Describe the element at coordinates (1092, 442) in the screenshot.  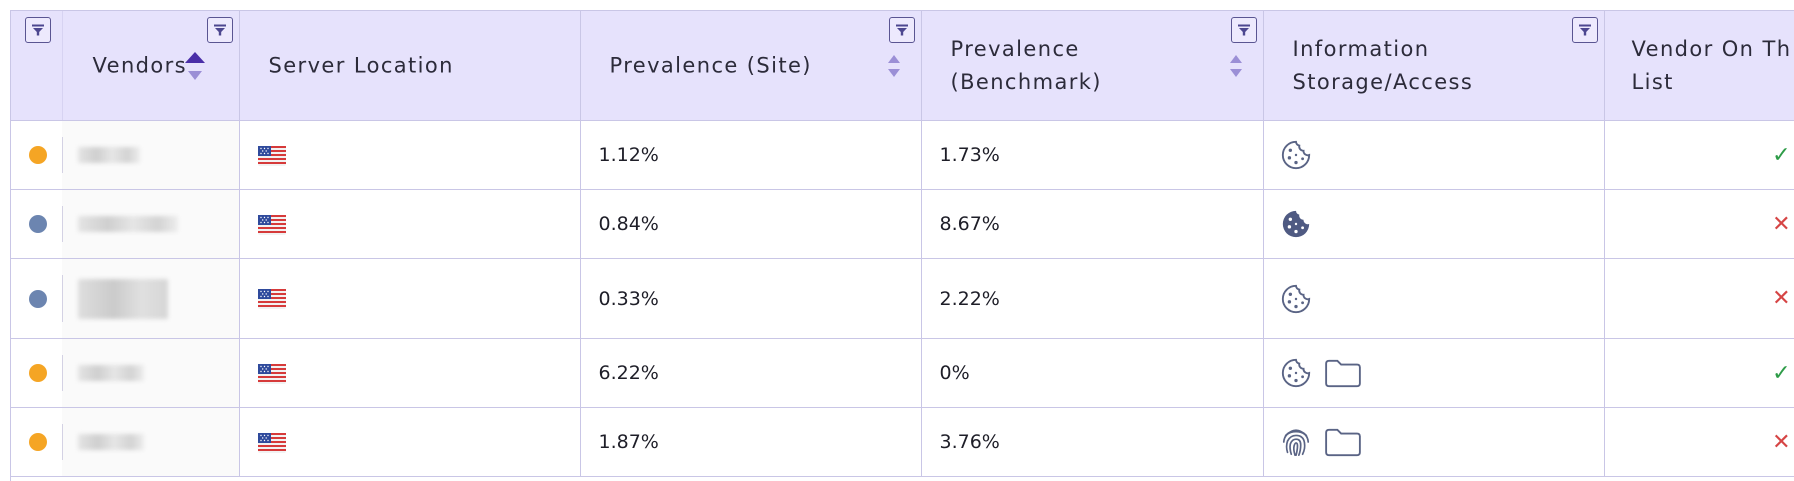
I see `prevalence-benchmark-cell: 3.76%` at that location.